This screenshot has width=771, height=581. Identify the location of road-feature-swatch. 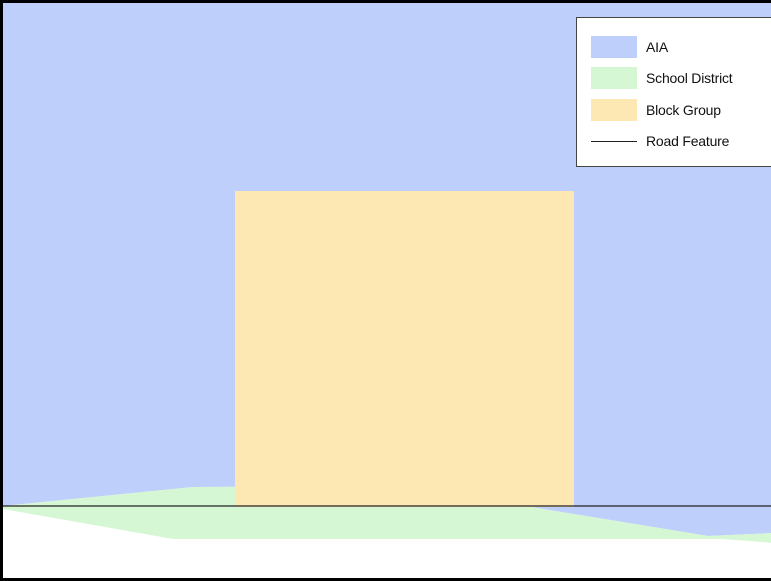
(614, 141).